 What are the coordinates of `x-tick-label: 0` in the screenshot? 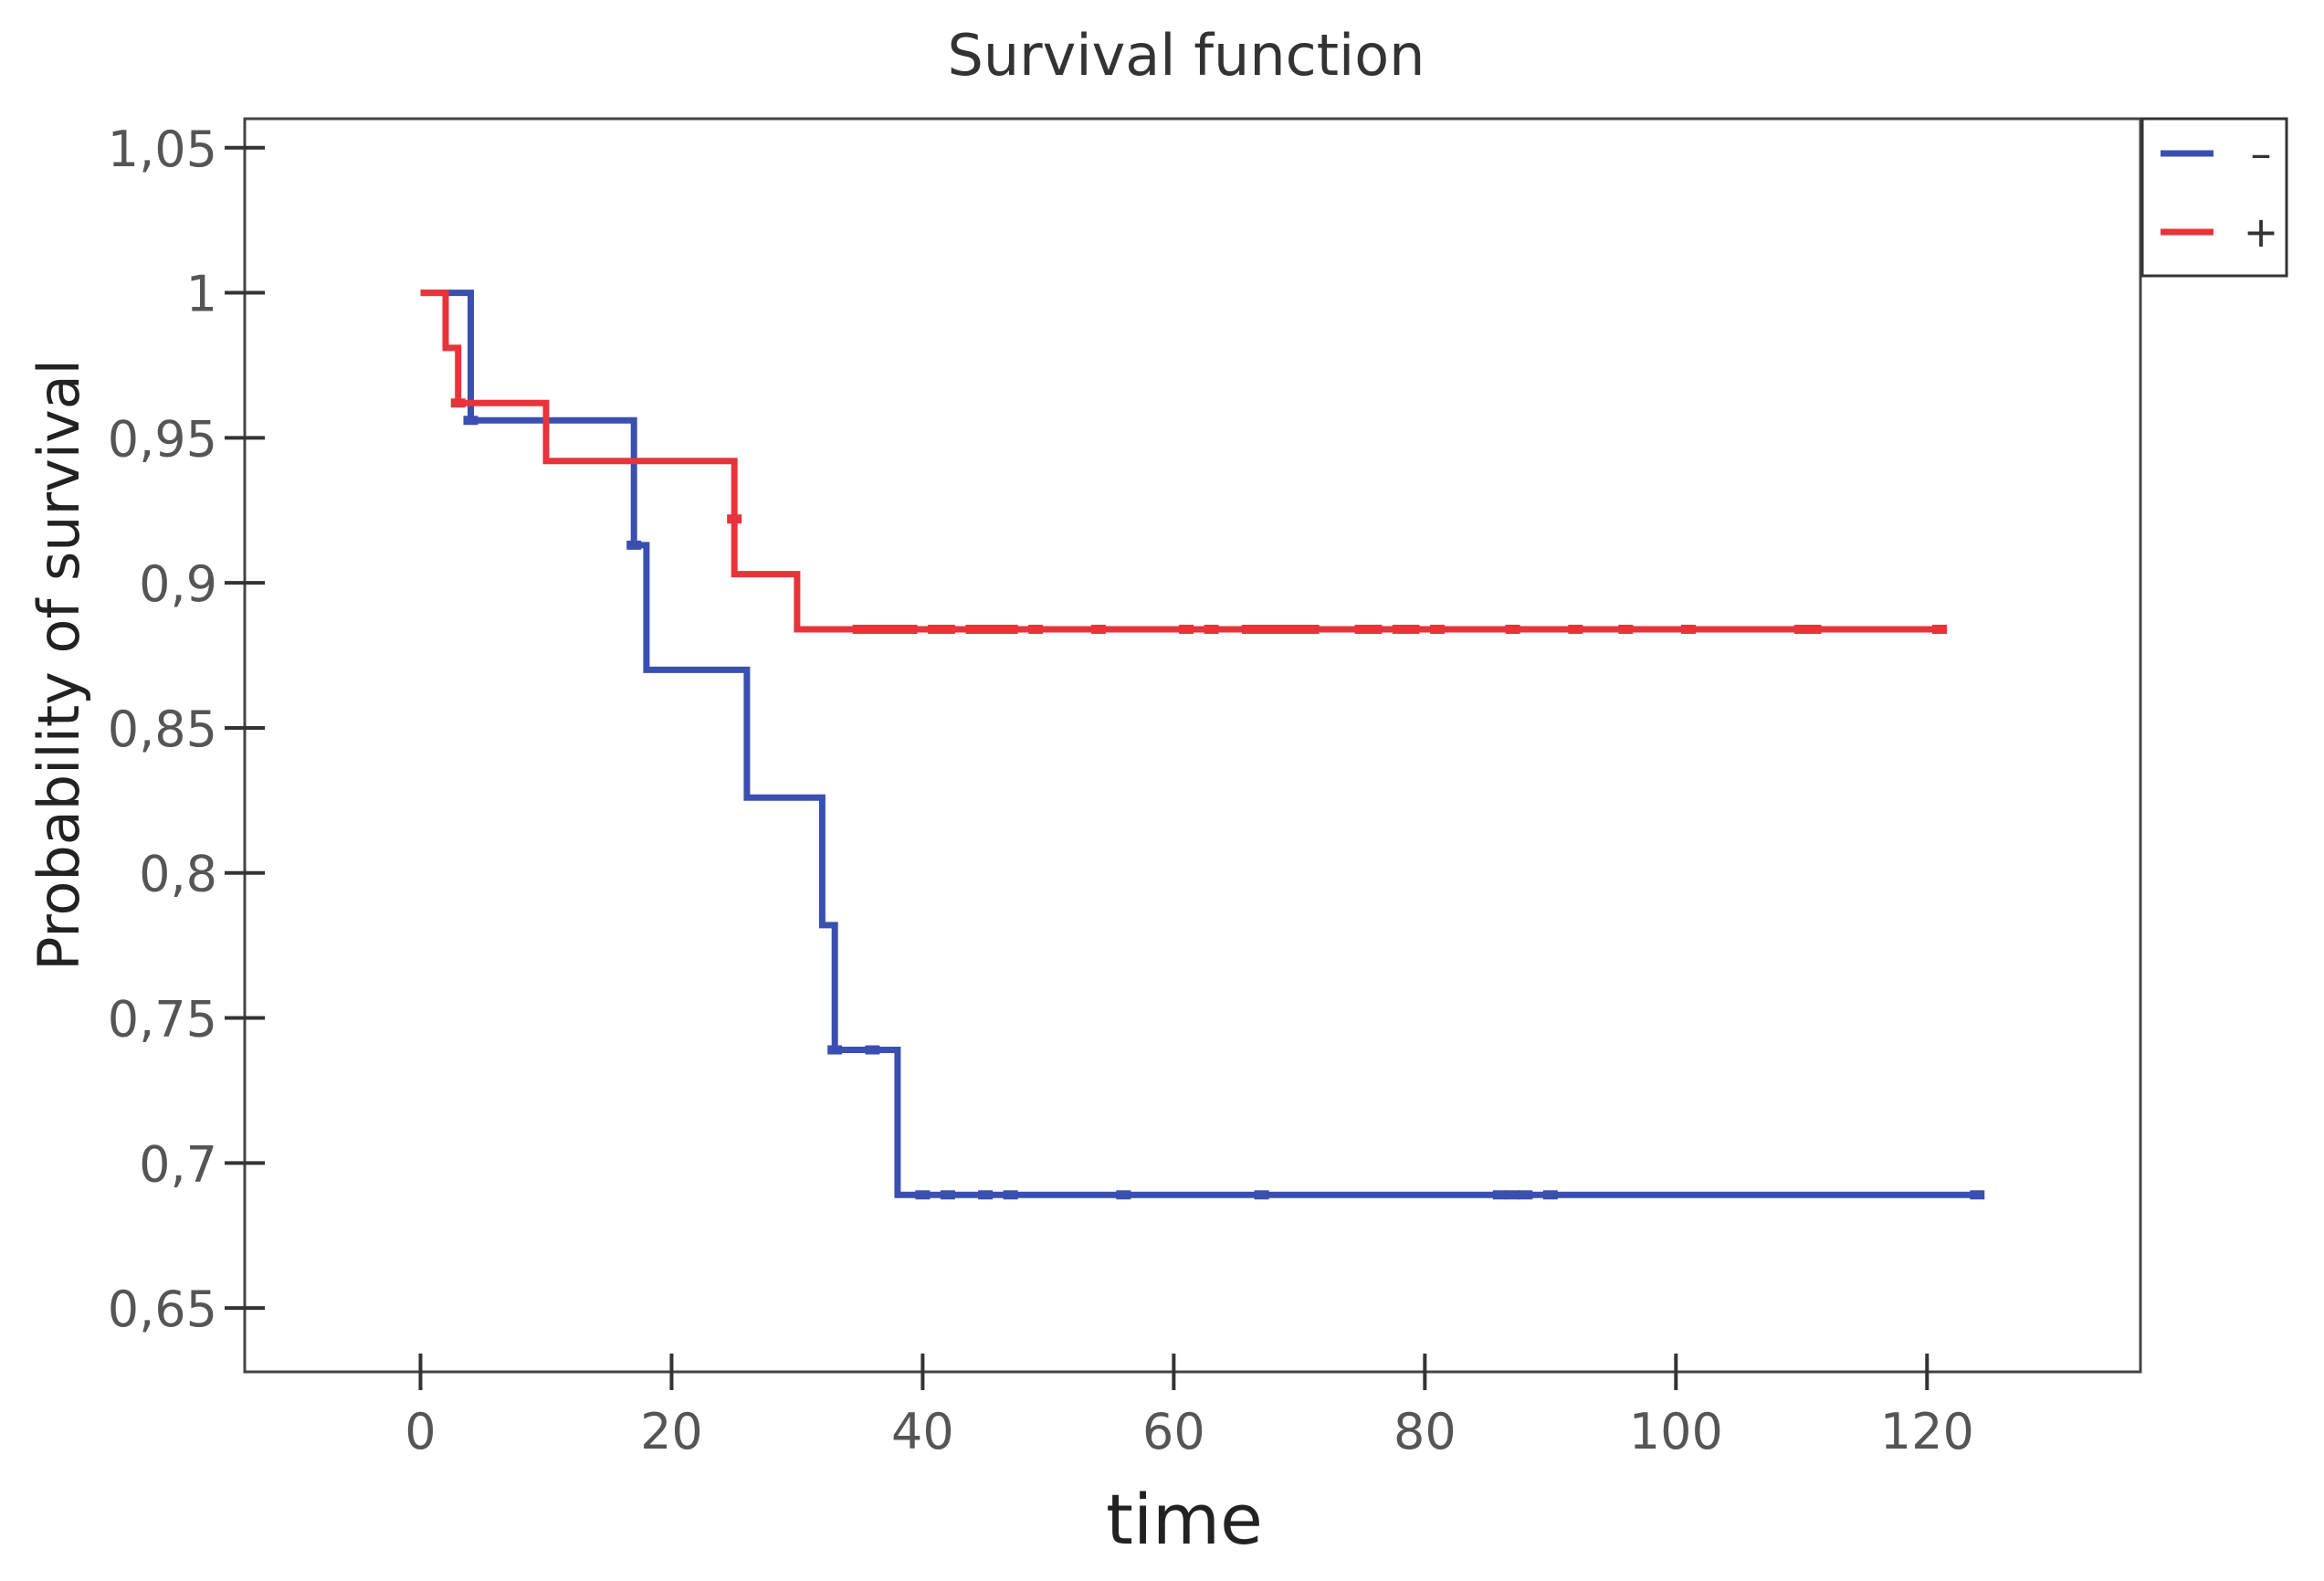 It's located at (420, 1431).